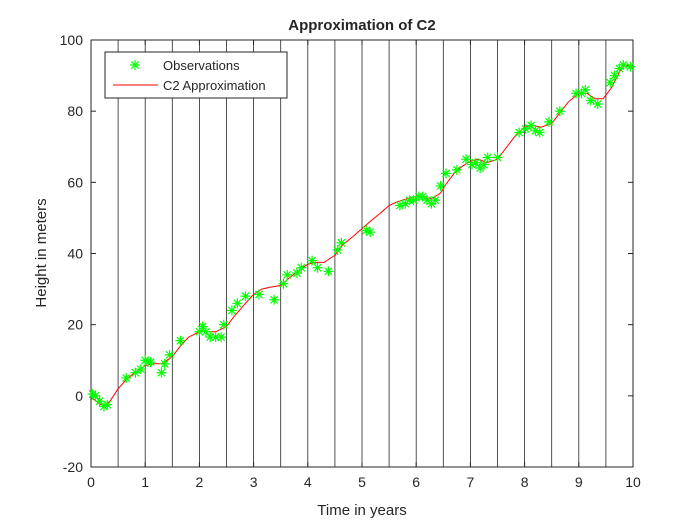 The width and height of the screenshot is (700, 530). I want to click on x-tick-label: 4, so click(308, 482).